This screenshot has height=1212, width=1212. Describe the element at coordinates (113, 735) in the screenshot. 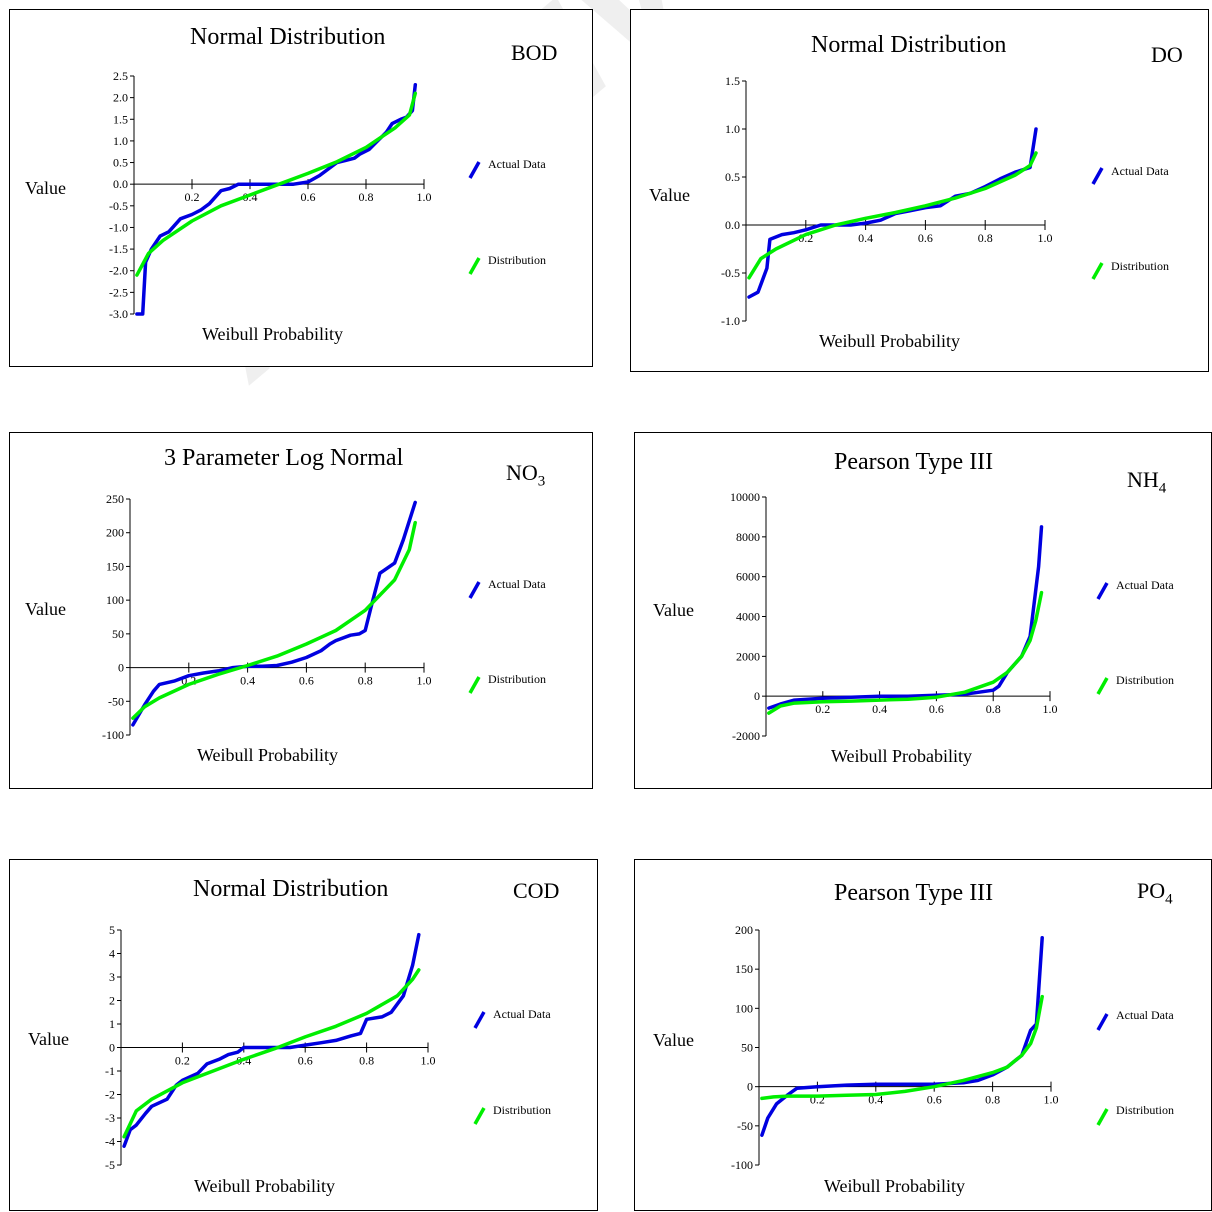

I see `y-tick-label: -100` at that location.